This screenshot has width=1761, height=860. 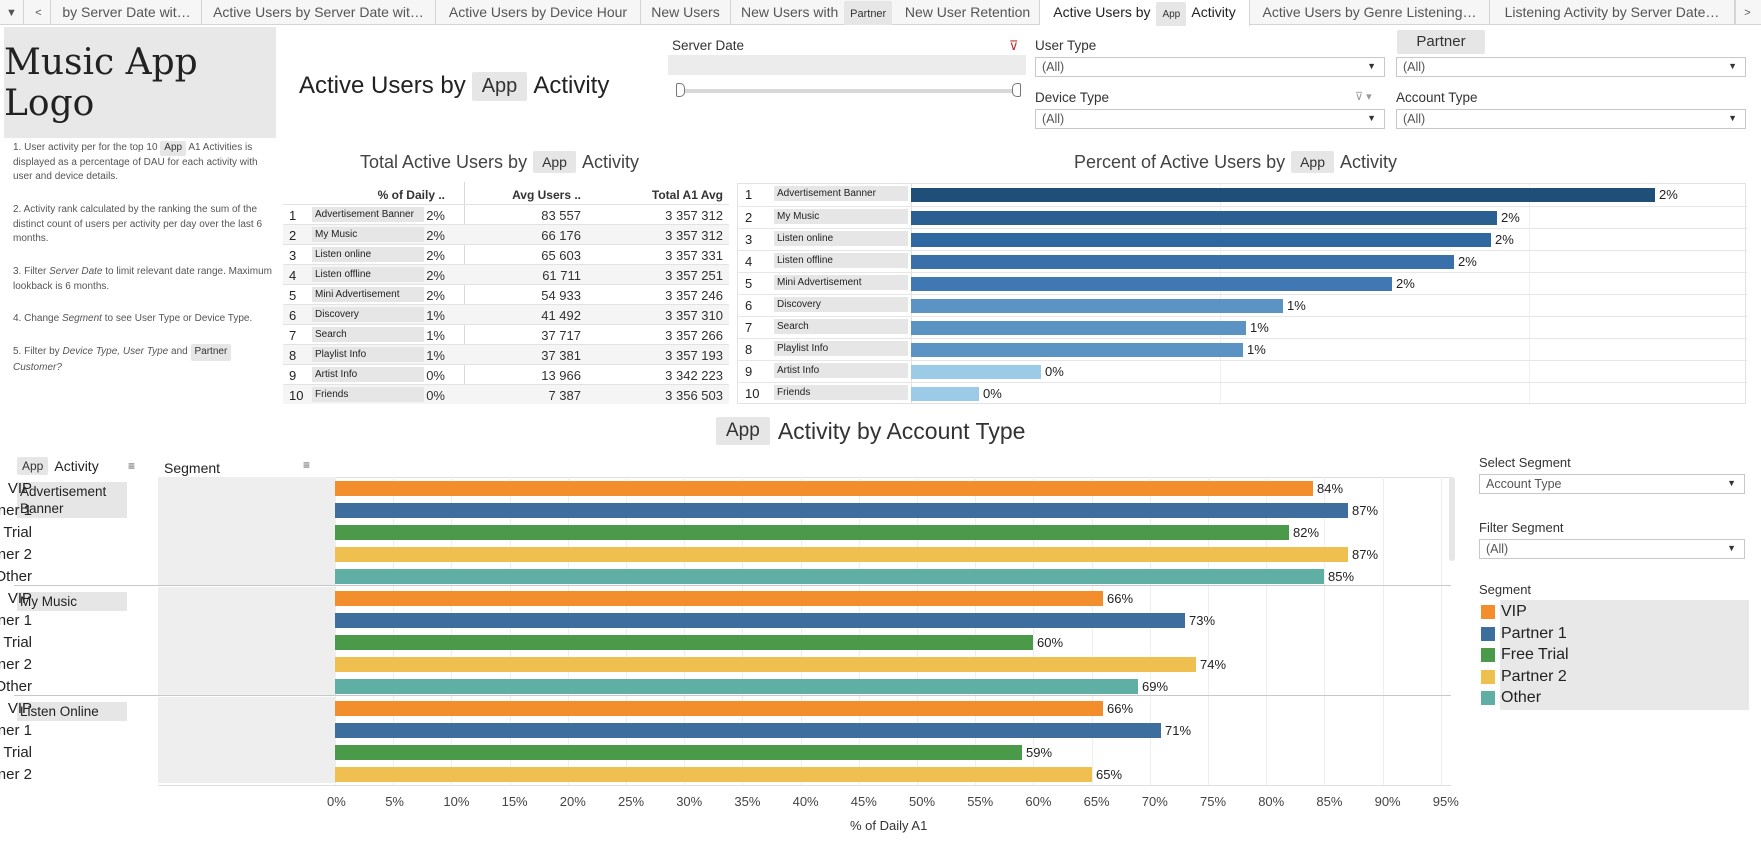 What do you see at coordinates (538, 12) in the screenshot?
I see `tab-active-users-by-device-hour: Active Users by Device Hour` at bounding box center [538, 12].